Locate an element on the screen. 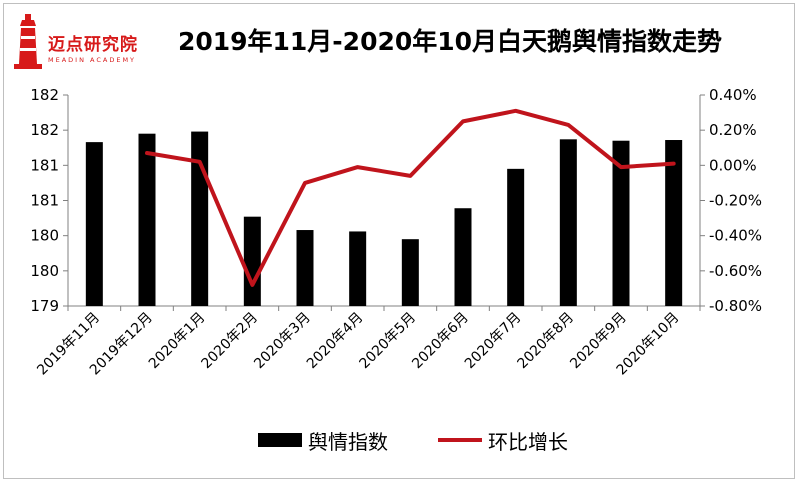 Image resolution: width=800 pixels, height=484 pixels. legend: 舆情指数 环比增长 is located at coordinates (400, 440).